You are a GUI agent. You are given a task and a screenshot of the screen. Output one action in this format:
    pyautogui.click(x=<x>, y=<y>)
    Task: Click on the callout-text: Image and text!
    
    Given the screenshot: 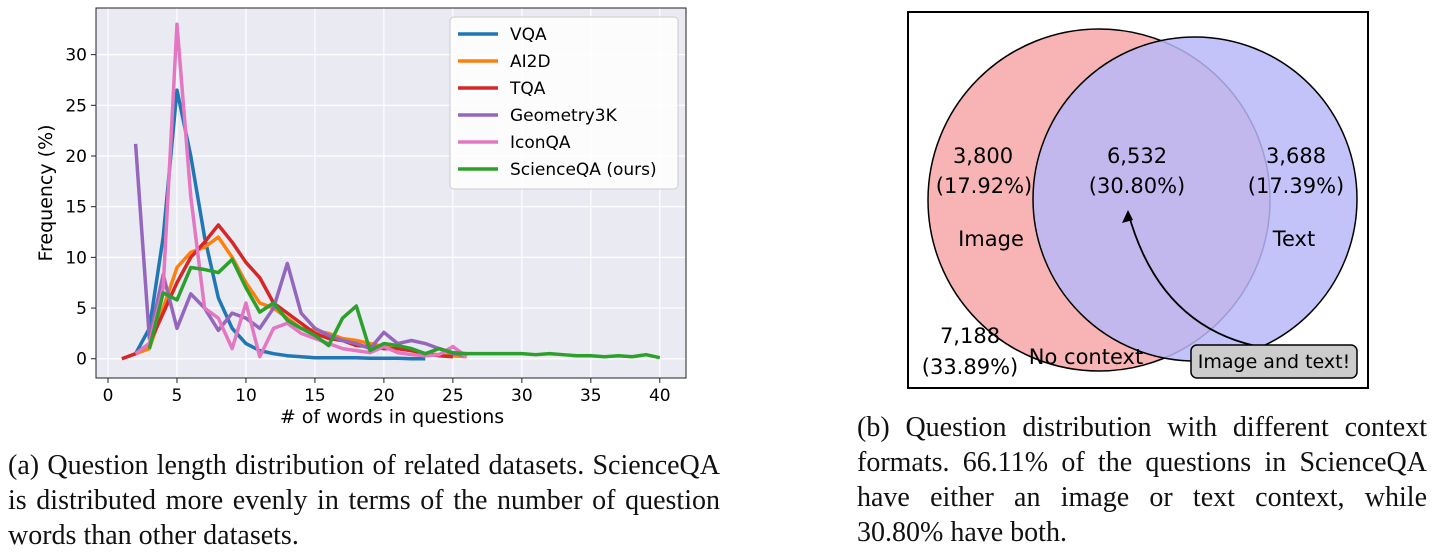 What is the action you would take?
    pyautogui.click(x=1274, y=362)
    